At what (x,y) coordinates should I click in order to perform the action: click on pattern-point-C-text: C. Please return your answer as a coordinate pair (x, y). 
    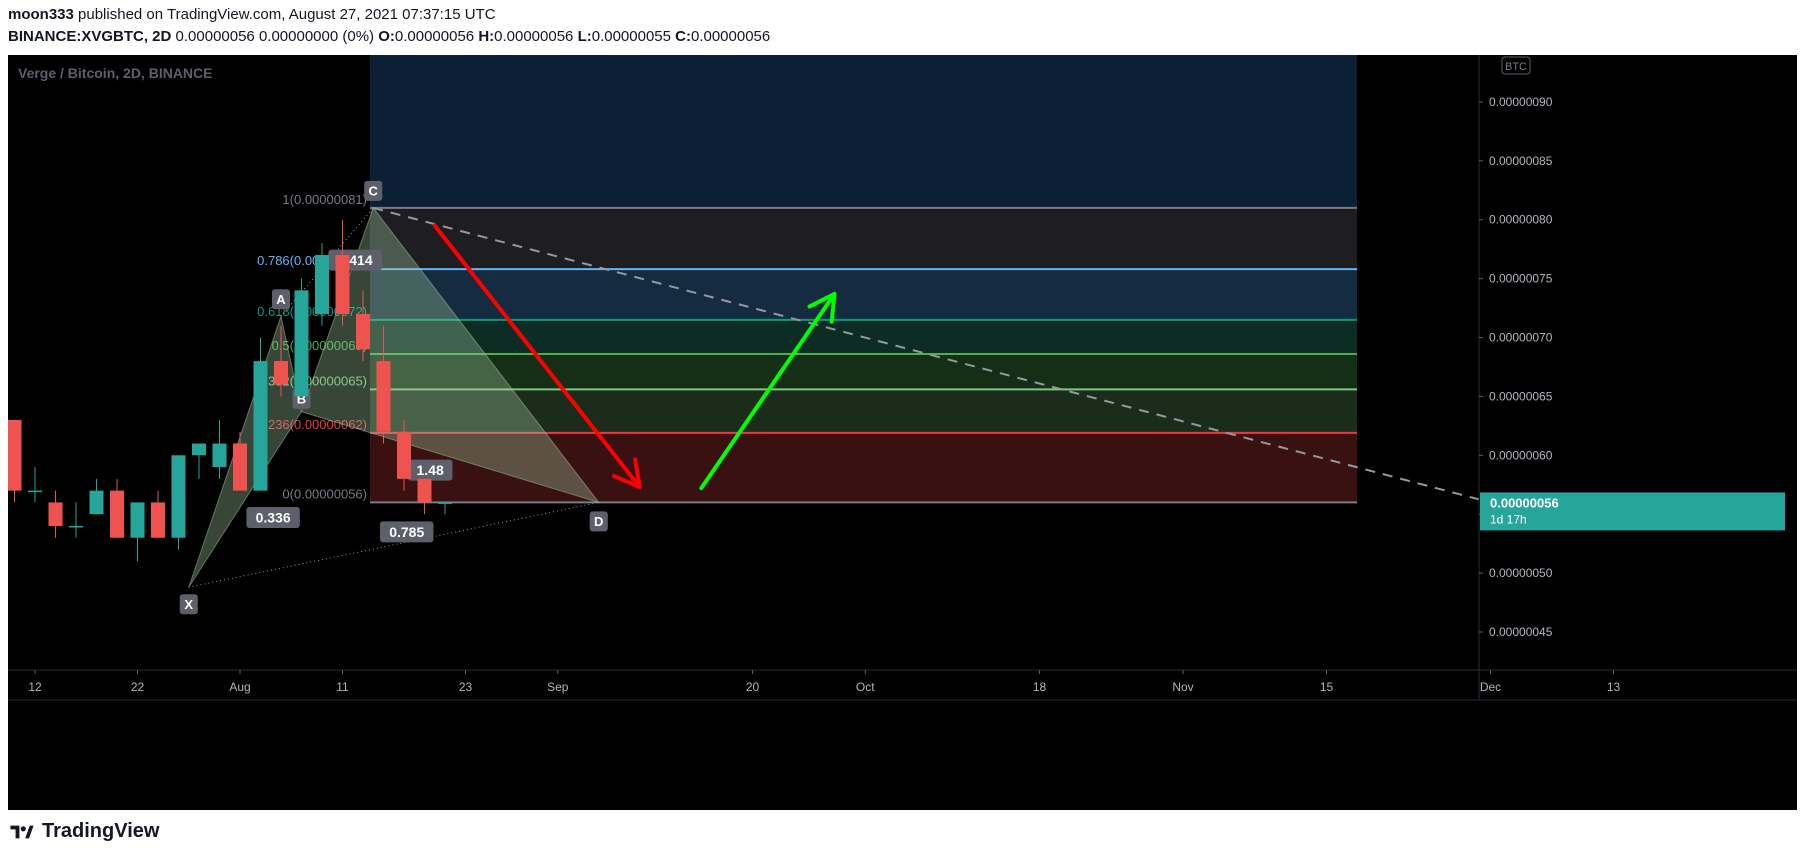
    Looking at the image, I should click on (374, 191).